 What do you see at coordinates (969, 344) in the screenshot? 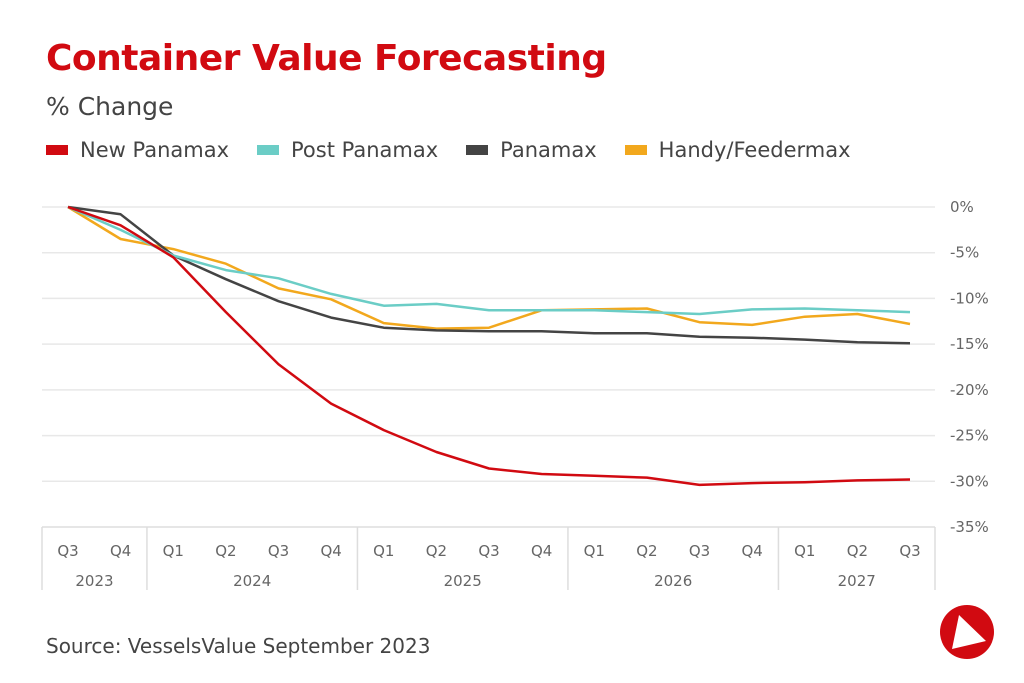
I see `y-tick-label: -15%` at bounding box center [969, 344].